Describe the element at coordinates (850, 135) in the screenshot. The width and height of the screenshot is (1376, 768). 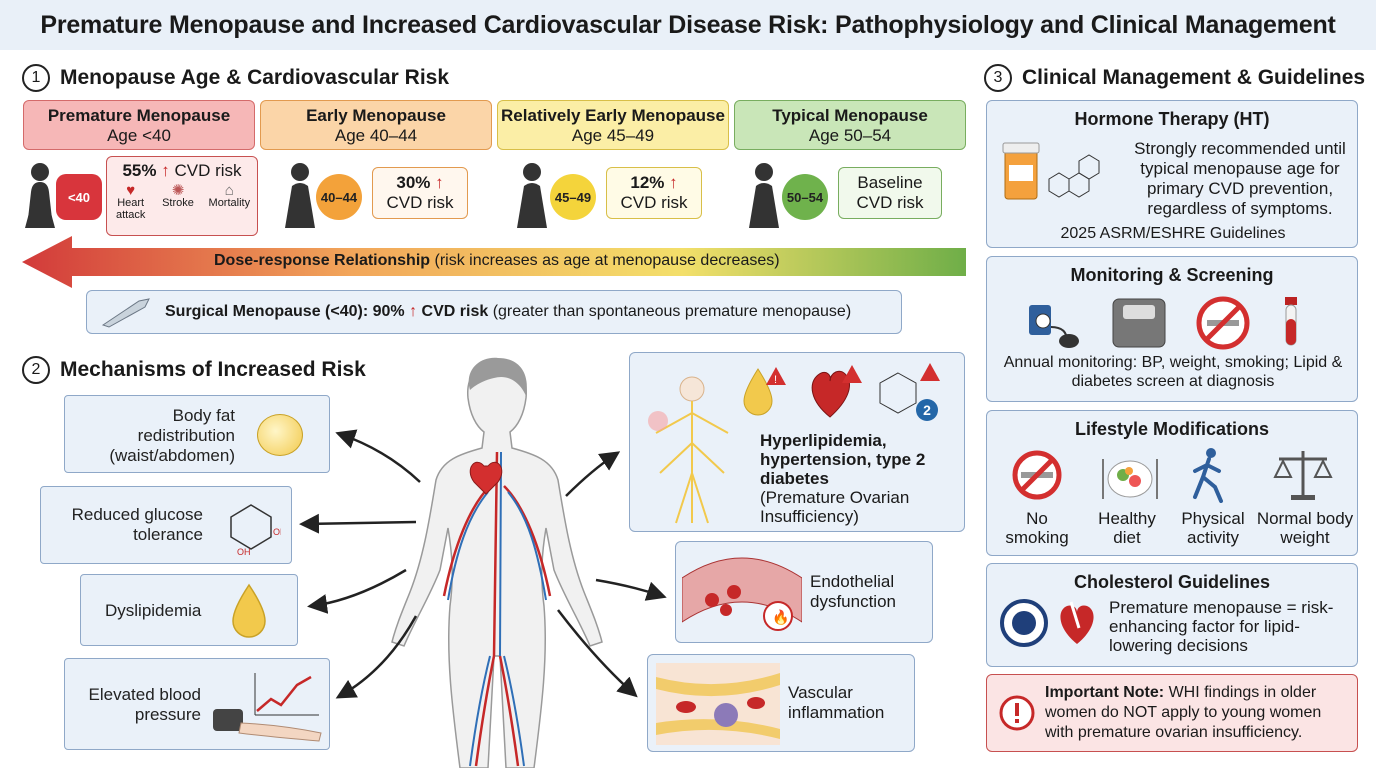
I see `stage-age: Age 50–54` at that location.